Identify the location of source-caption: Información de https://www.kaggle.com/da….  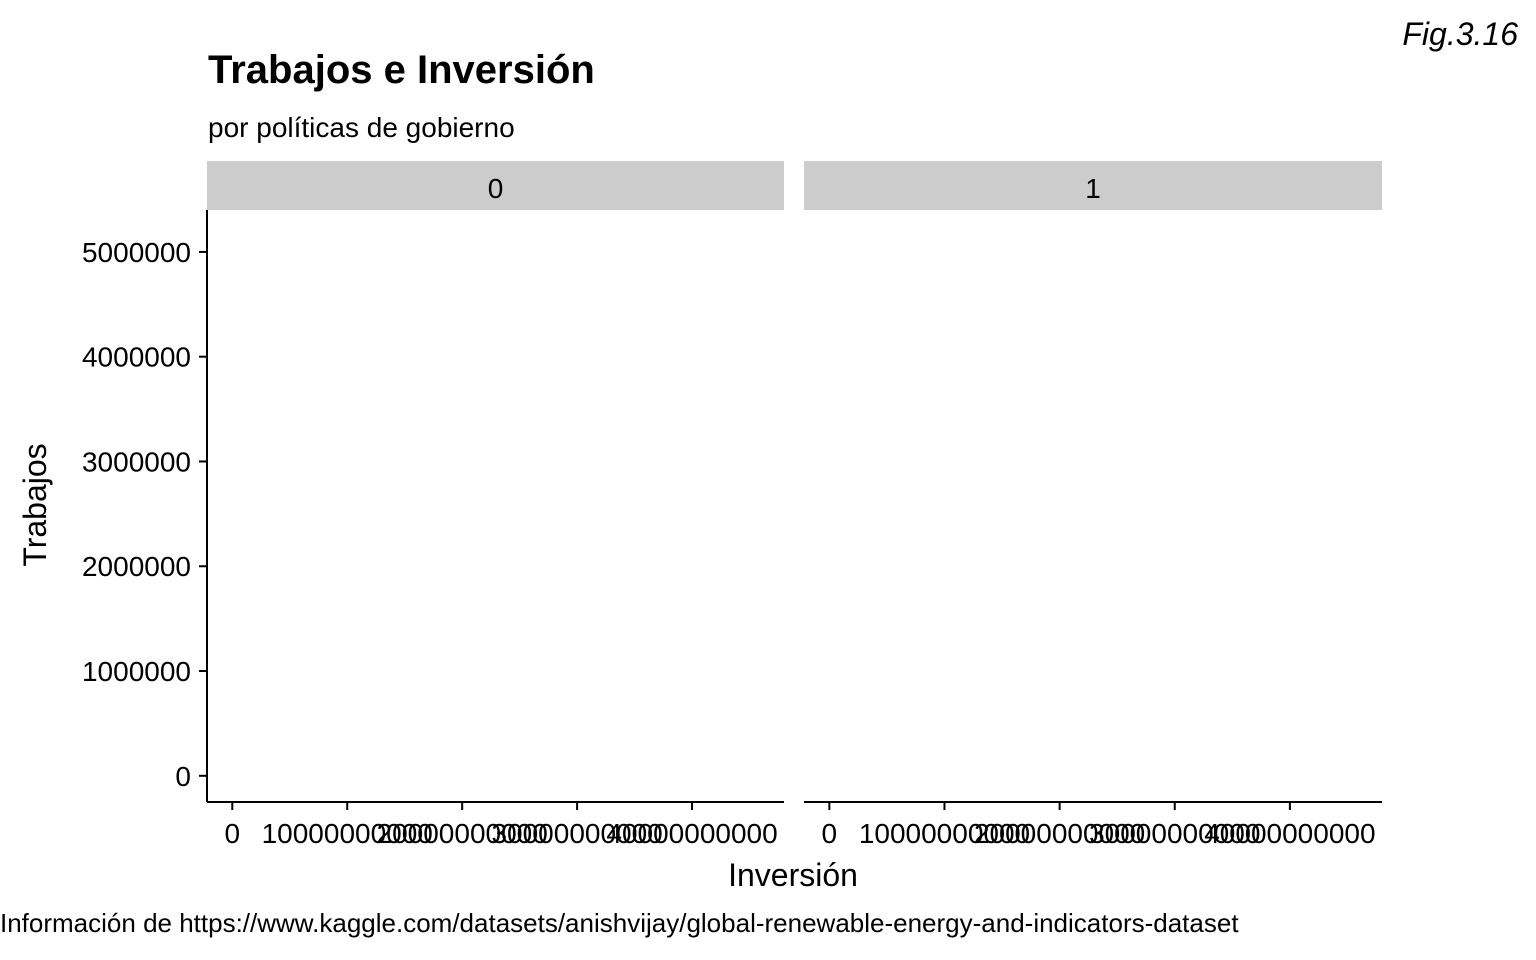
(619, 923).